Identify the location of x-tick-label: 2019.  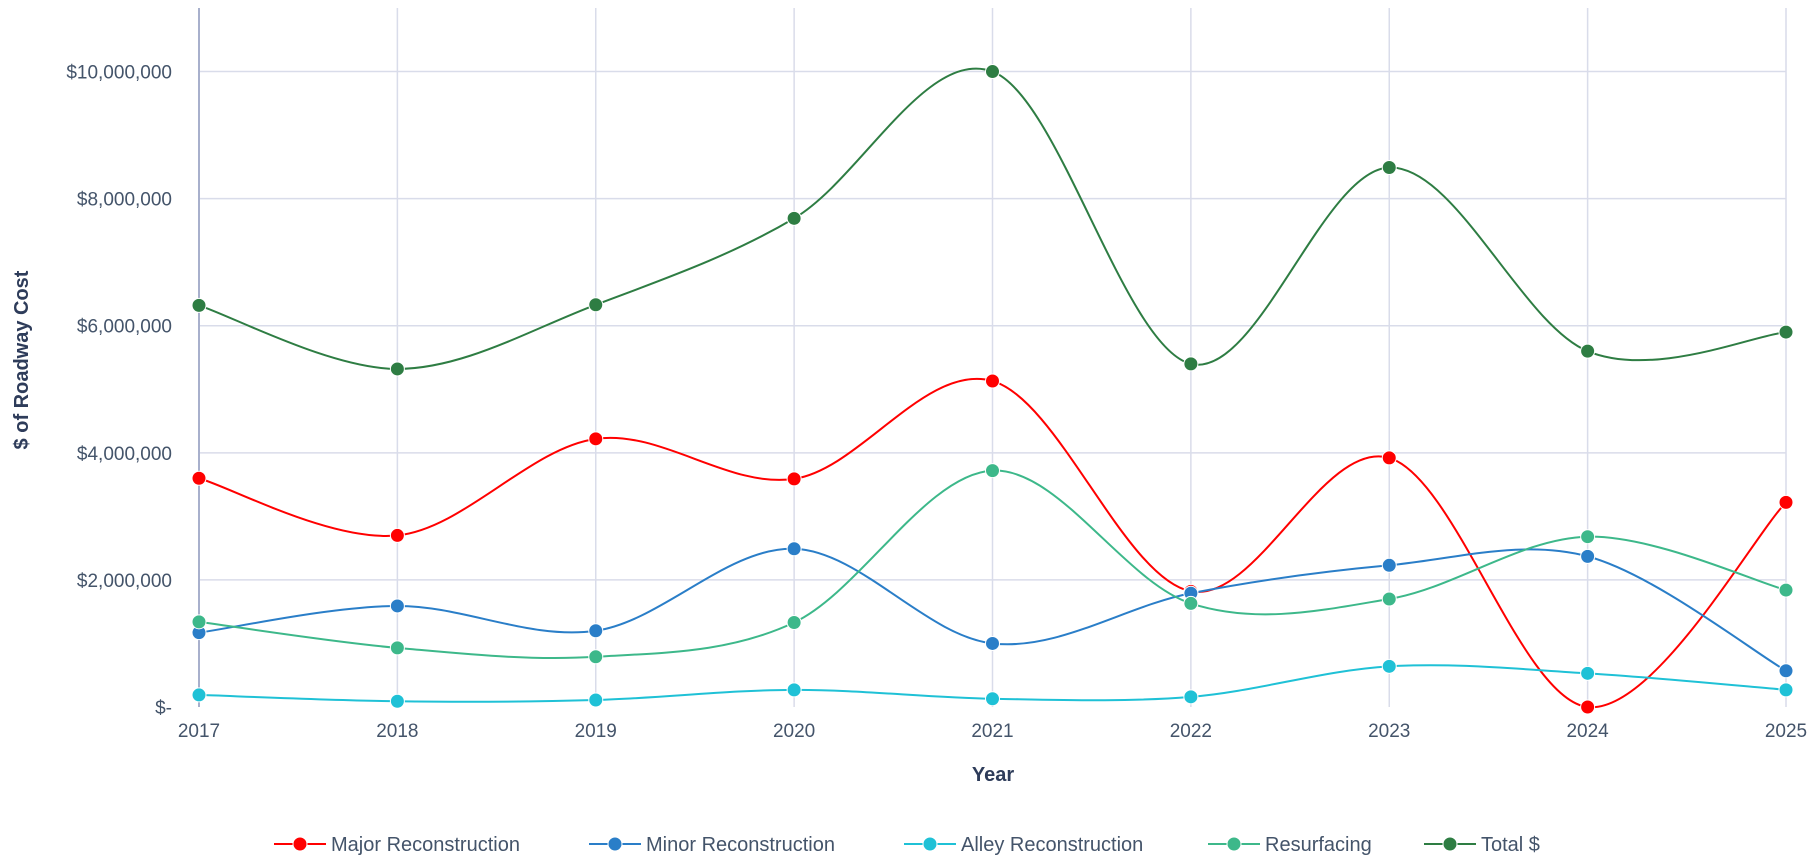
(596, 731).